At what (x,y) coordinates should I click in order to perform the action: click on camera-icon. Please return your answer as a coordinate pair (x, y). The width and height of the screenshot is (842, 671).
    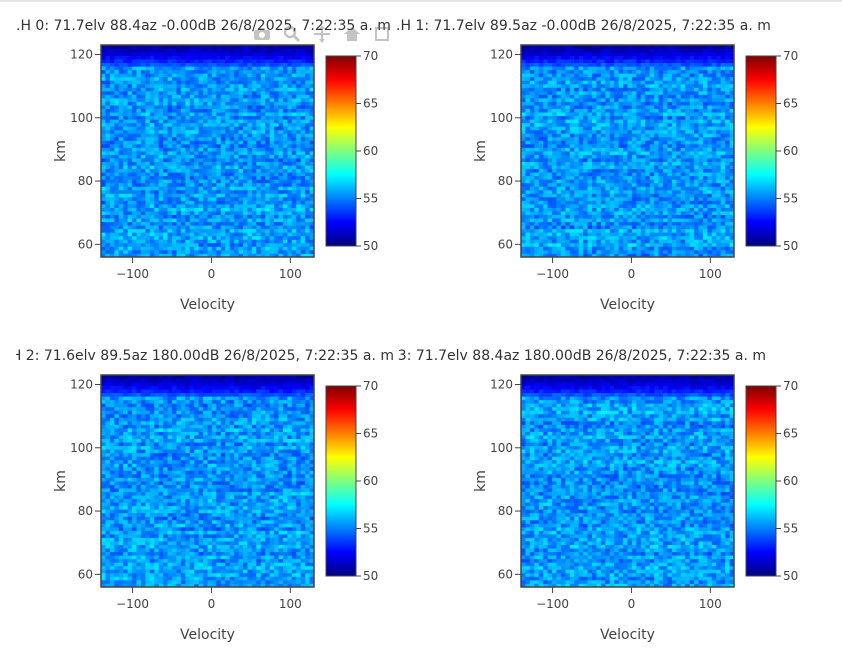
    Looking at the image, I should click on (262, 34).